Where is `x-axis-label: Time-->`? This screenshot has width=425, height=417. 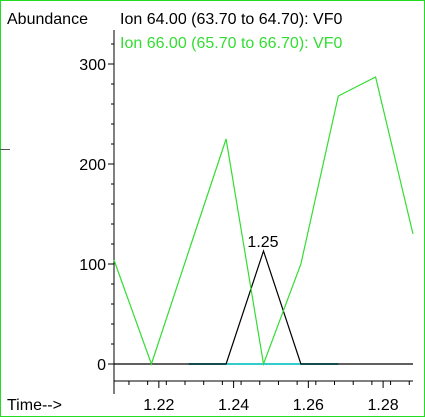 x-axis-label: Time--> is located at coordinates (34, 405).